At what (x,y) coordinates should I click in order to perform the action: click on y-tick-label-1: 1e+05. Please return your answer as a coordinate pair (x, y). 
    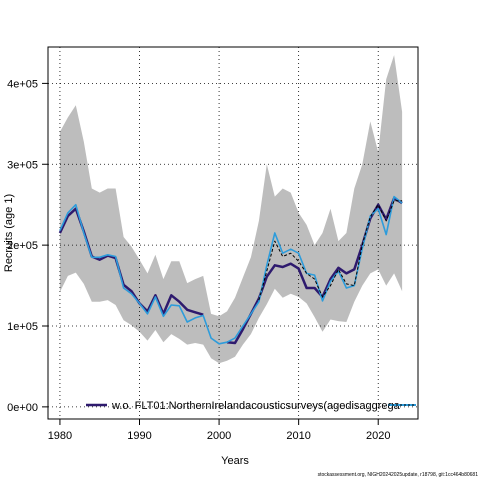
    Looking at the image, I should click on (22, 327).